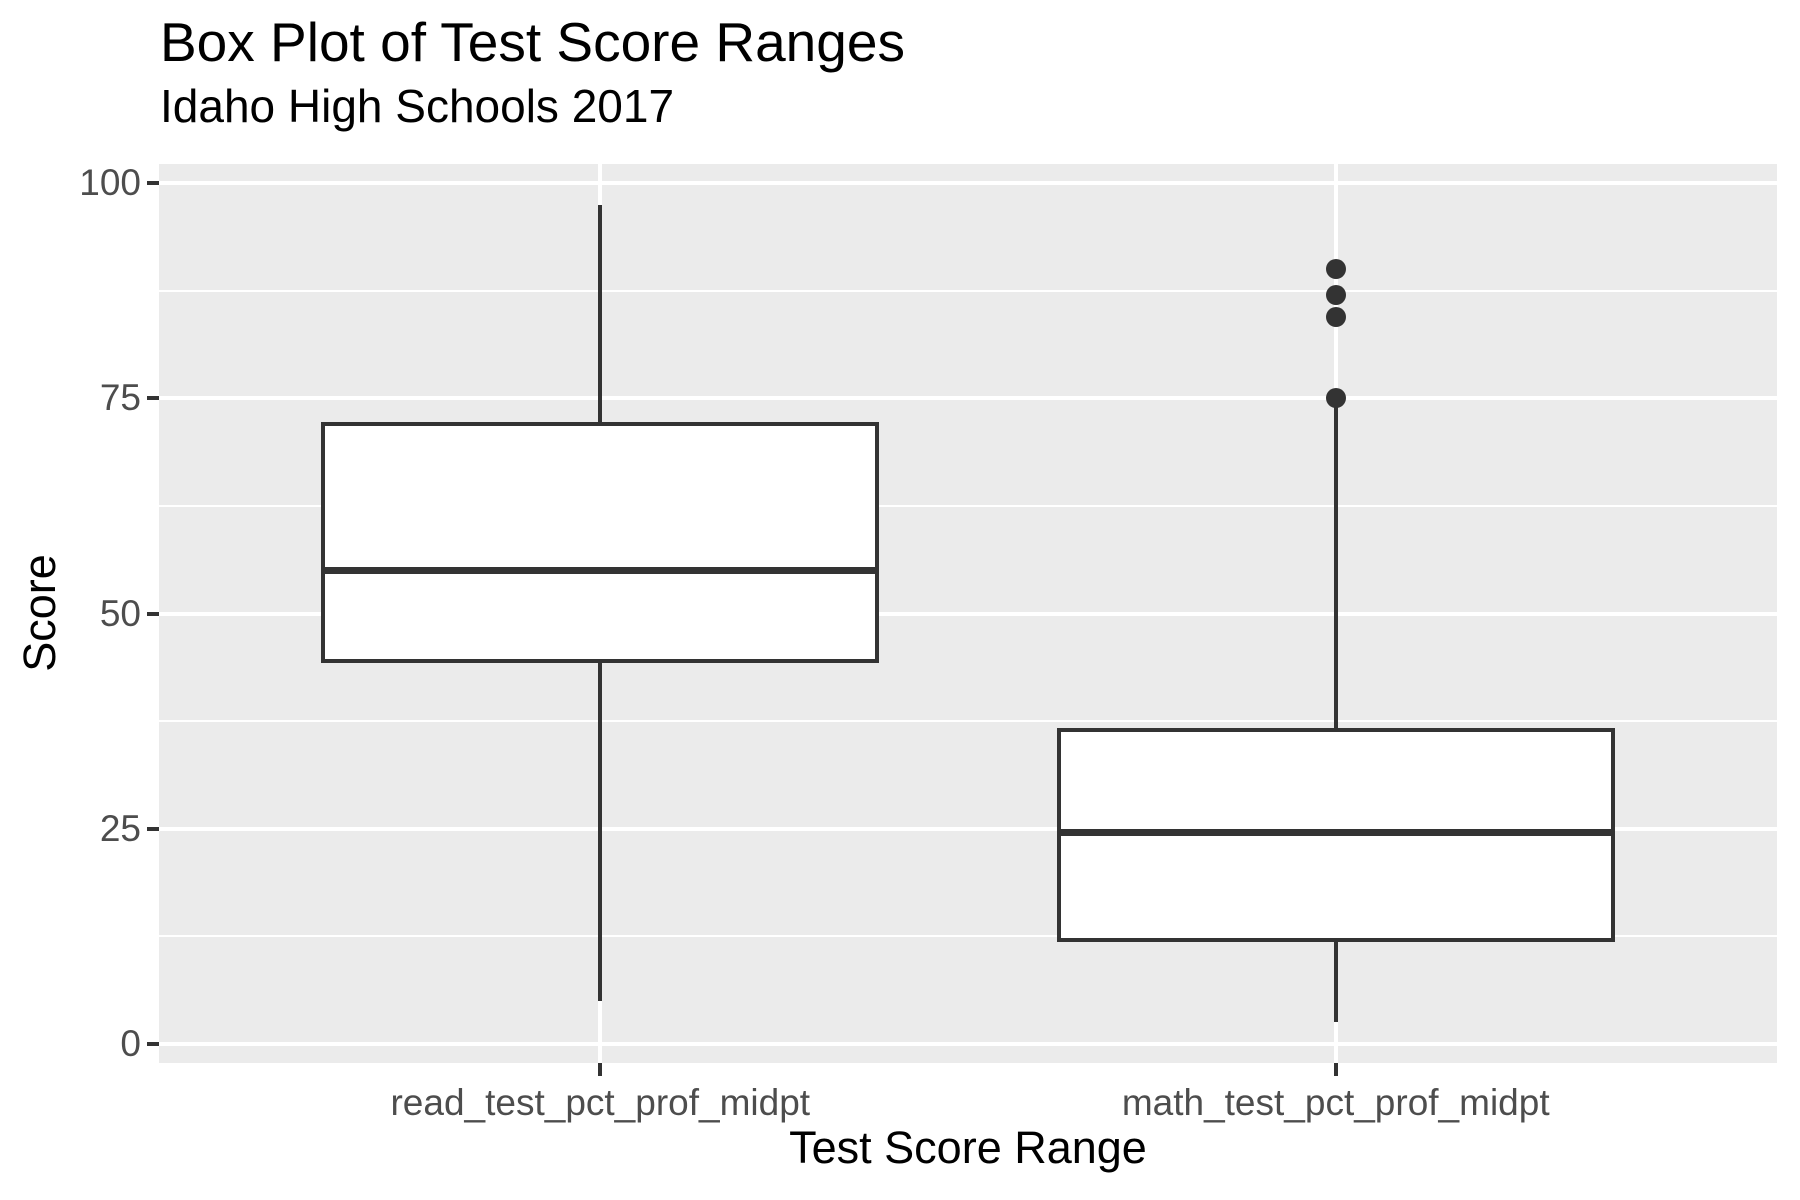 The height and width of the screenshot is (1200, 1800). Describe the element at coordinates (120, 828) in the screenshot. I see `y-tick-label: 25` at that location.